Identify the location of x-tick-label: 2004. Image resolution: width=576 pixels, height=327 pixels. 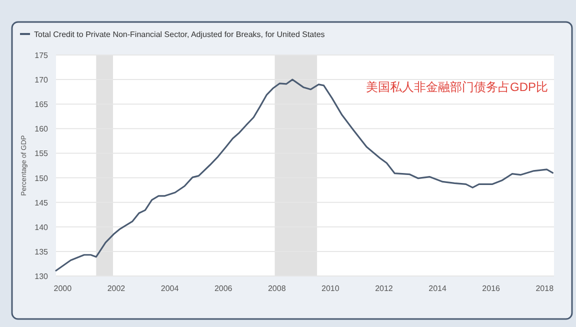
(170, 288).